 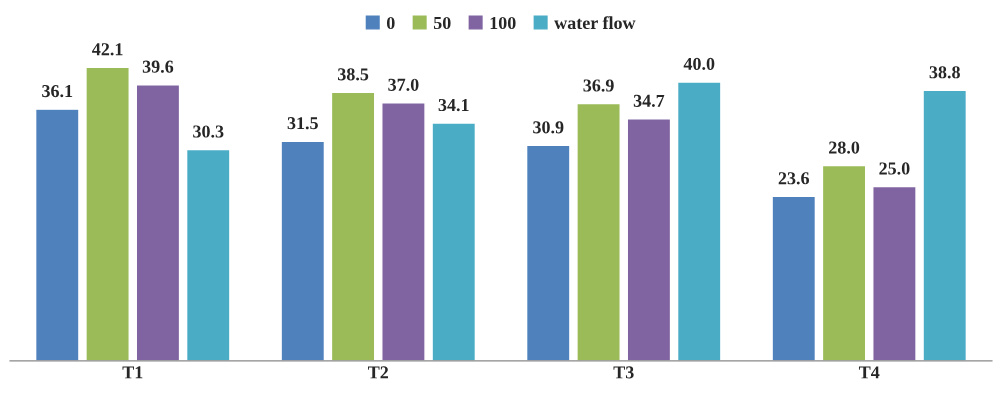 I want to click on data-label: 39.6, so click(x=158, y=66).